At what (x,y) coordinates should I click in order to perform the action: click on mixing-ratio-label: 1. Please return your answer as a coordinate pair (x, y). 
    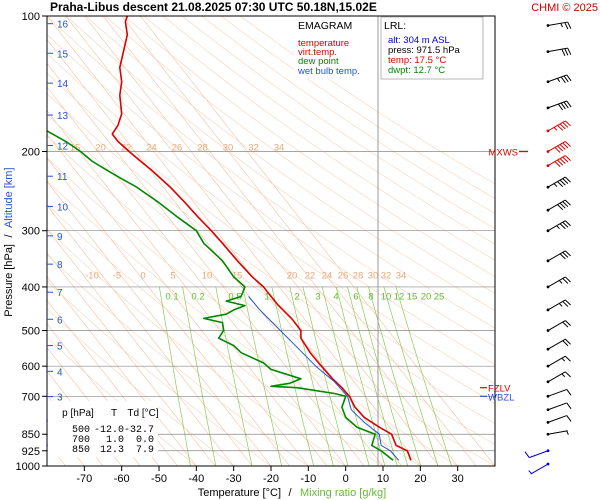
    Looking at the image, I should click on (266, 297).